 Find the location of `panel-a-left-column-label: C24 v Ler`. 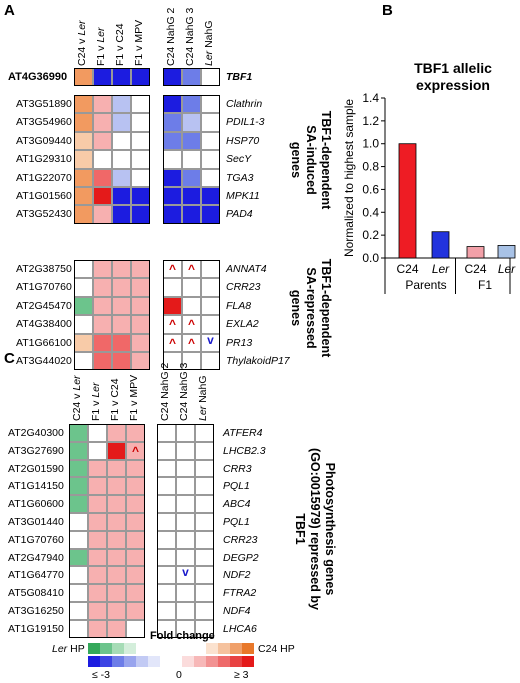

panel-a-left-column-label: C24 v Ler is located at coordinates (82, 43).